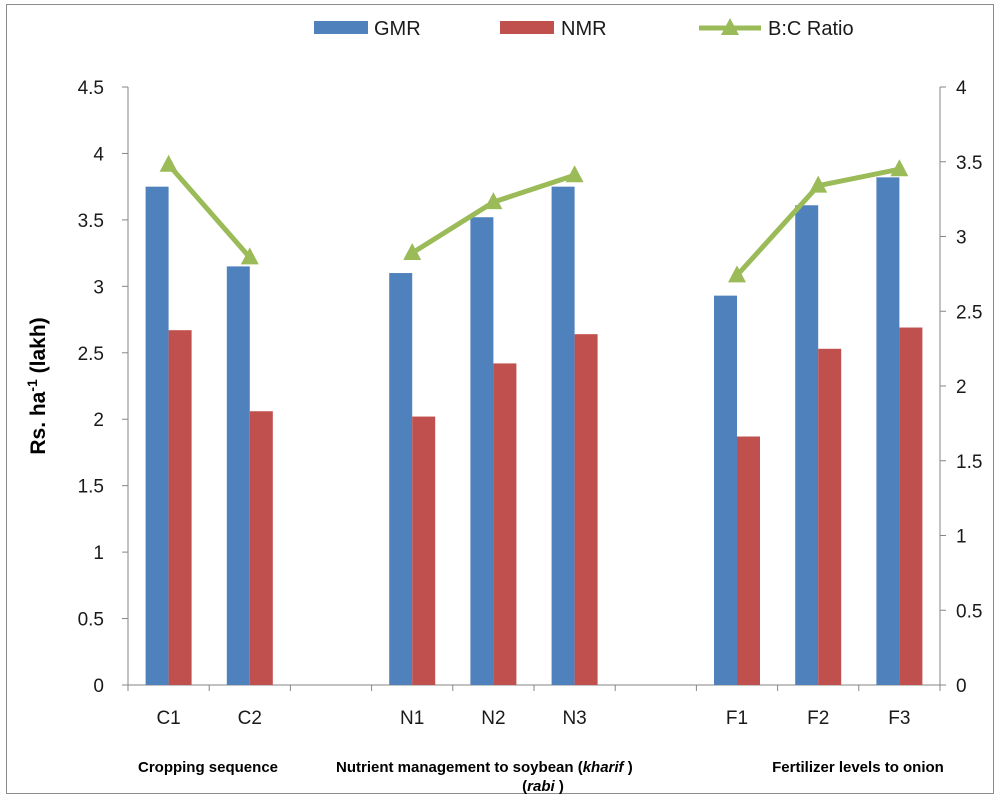  What do you see at coordinates (534, 218) in the screenshot?
I see `bc-ratio-line` at bounding box center [534, 218].